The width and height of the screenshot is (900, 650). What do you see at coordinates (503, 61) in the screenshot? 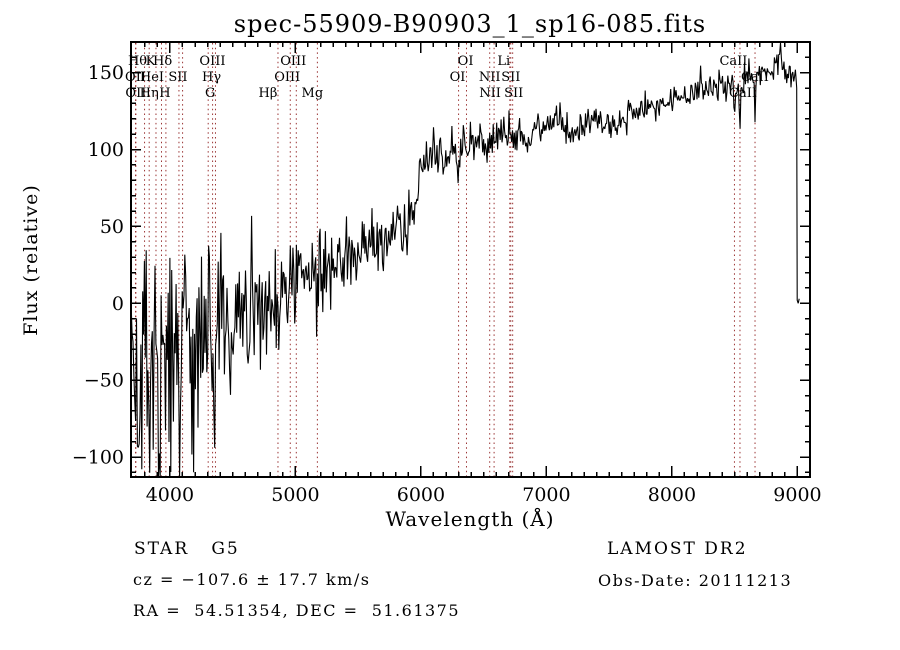
I see `spectral-line-label: Li` at bounding box center [503, 61].